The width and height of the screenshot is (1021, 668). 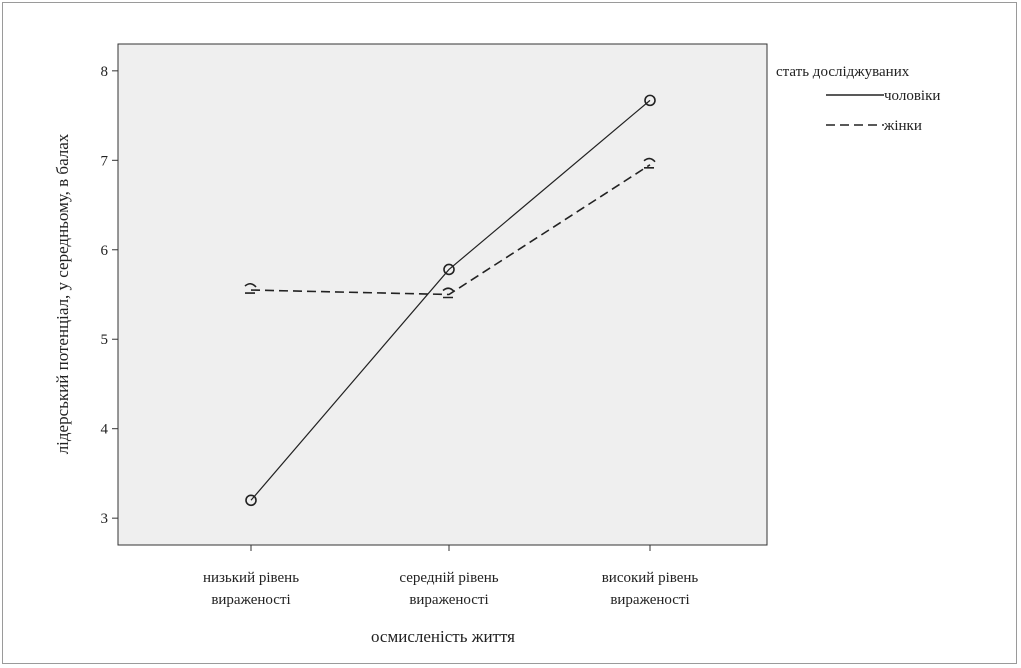 I want to click on y-tick-label: 6, so click(x=105, y=251).